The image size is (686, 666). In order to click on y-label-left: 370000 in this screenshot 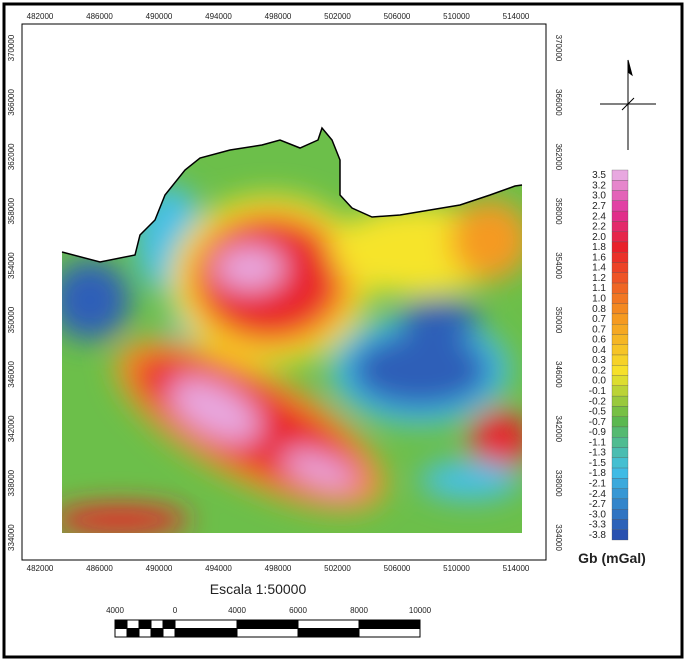, I will do `click(11, 47)`.